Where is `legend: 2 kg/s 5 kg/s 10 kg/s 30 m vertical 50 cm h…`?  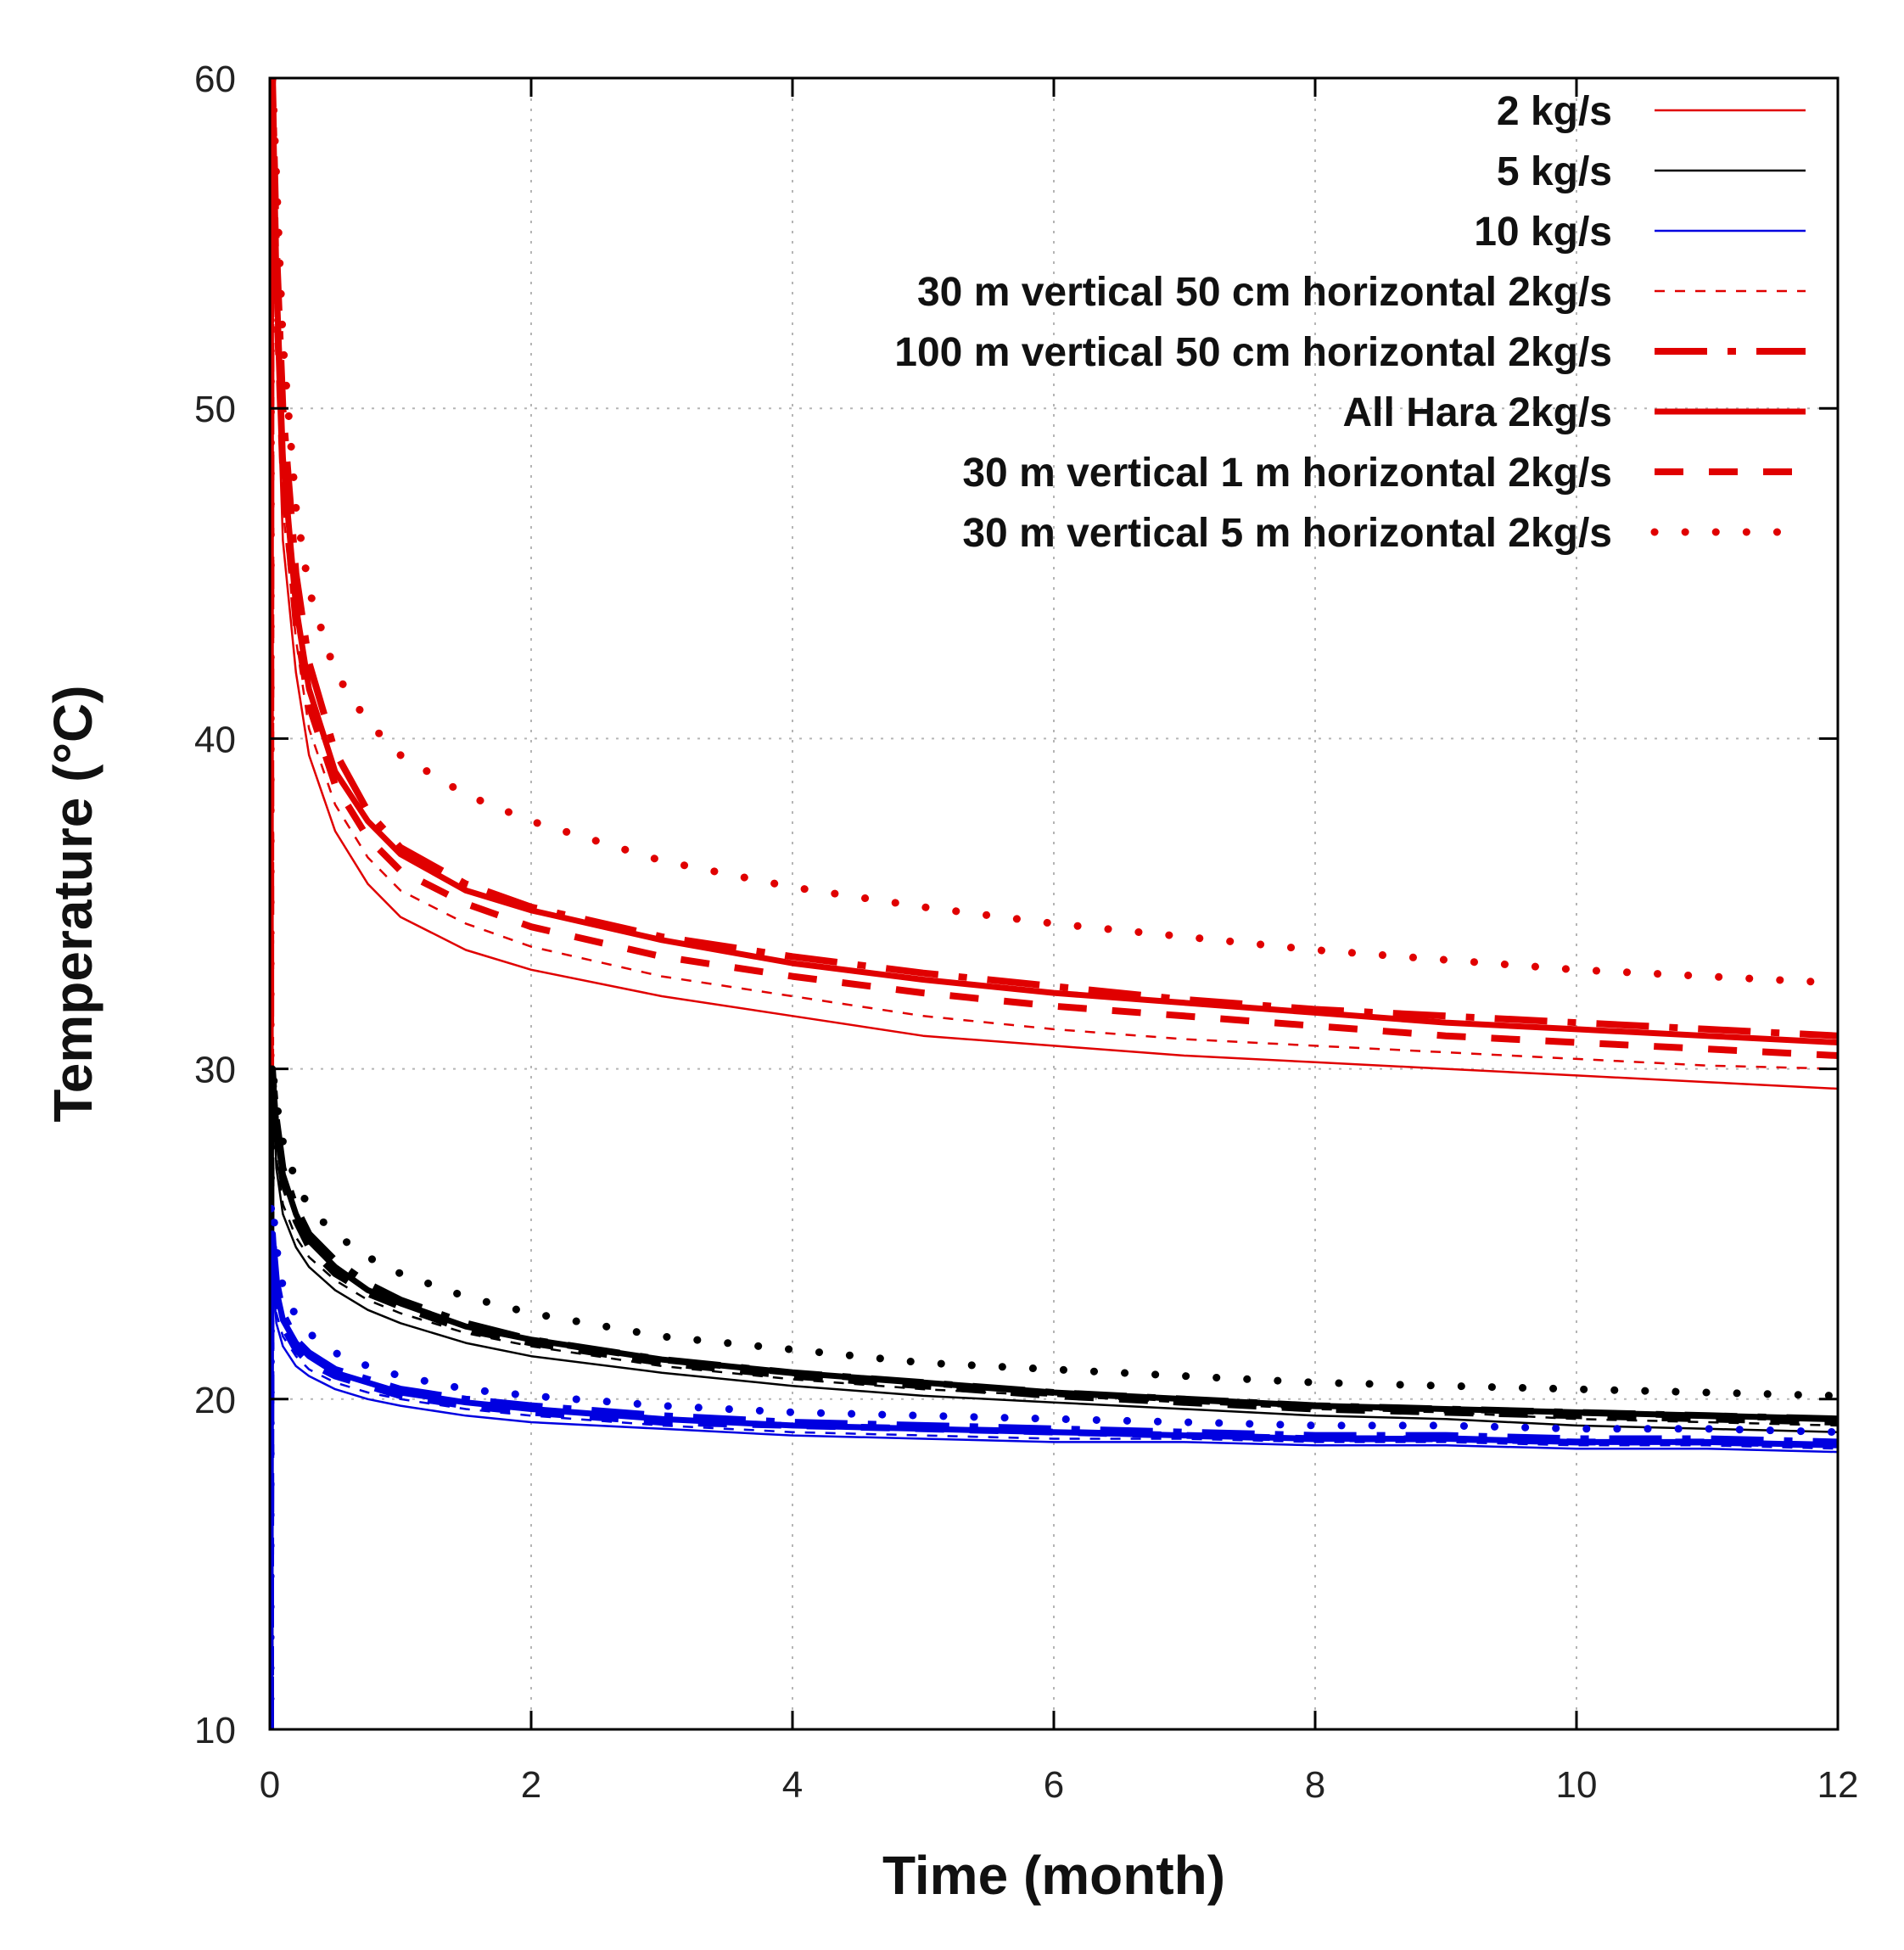 legend: 2 kg/s 5 kg/s 10 kg/s 30 m vertical 50 cm h… is located at coordinates (1352, 322).